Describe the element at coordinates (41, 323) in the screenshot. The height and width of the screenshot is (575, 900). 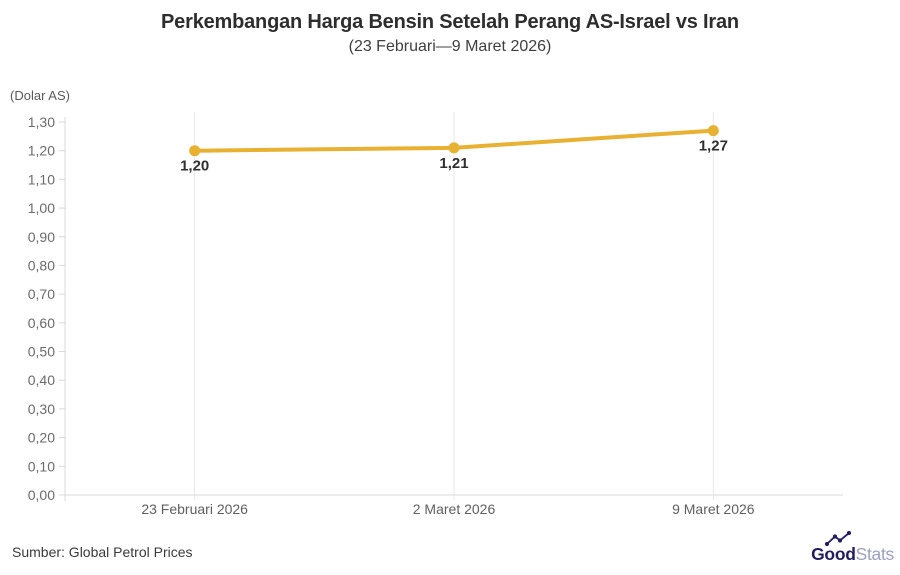
I see `y-axis-tick-label: 0,60` at that location.